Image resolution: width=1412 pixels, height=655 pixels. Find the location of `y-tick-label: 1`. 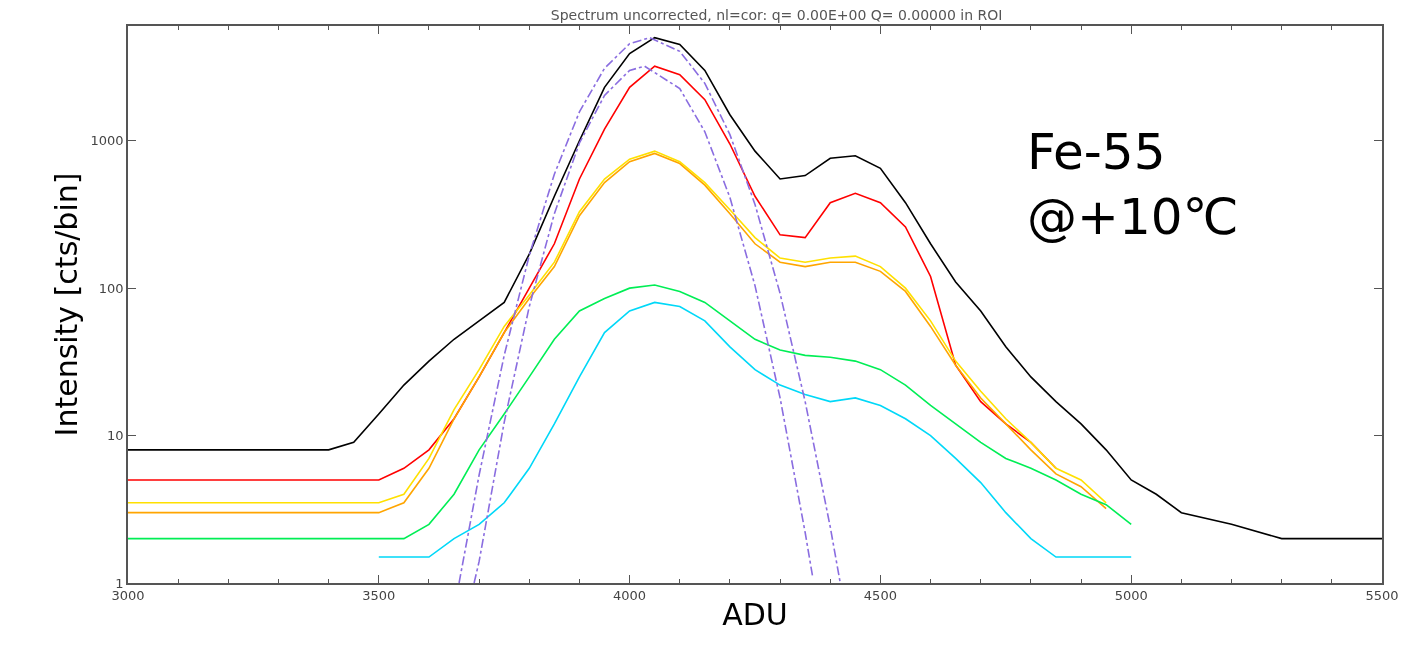

y-tick-label: 1 is located at coordinates (119, 583).